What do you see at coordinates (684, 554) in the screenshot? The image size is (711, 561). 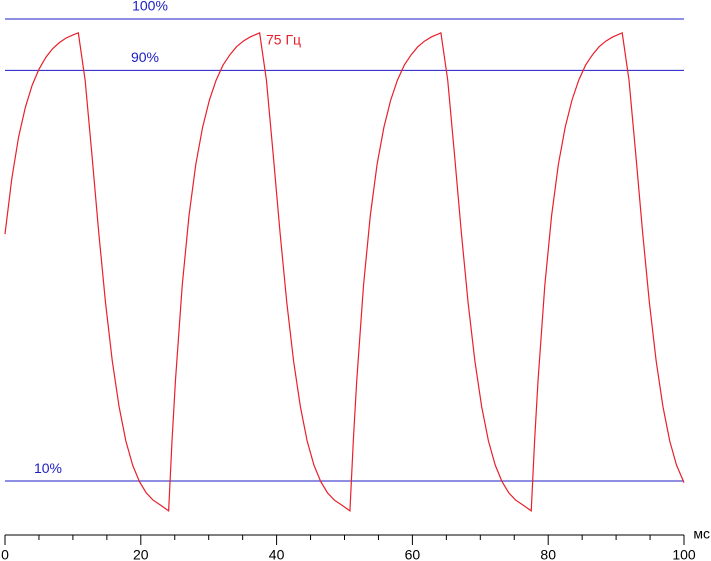 I see `x-tick-label: 100` at bounding box center [684, 554].